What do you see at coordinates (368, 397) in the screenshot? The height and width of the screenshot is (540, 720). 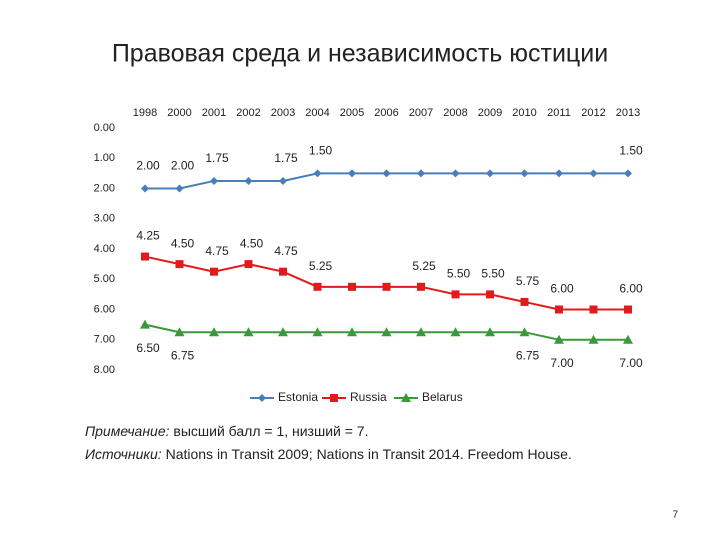 I see `legend-label: Russia` at bounding box center [368, 397].